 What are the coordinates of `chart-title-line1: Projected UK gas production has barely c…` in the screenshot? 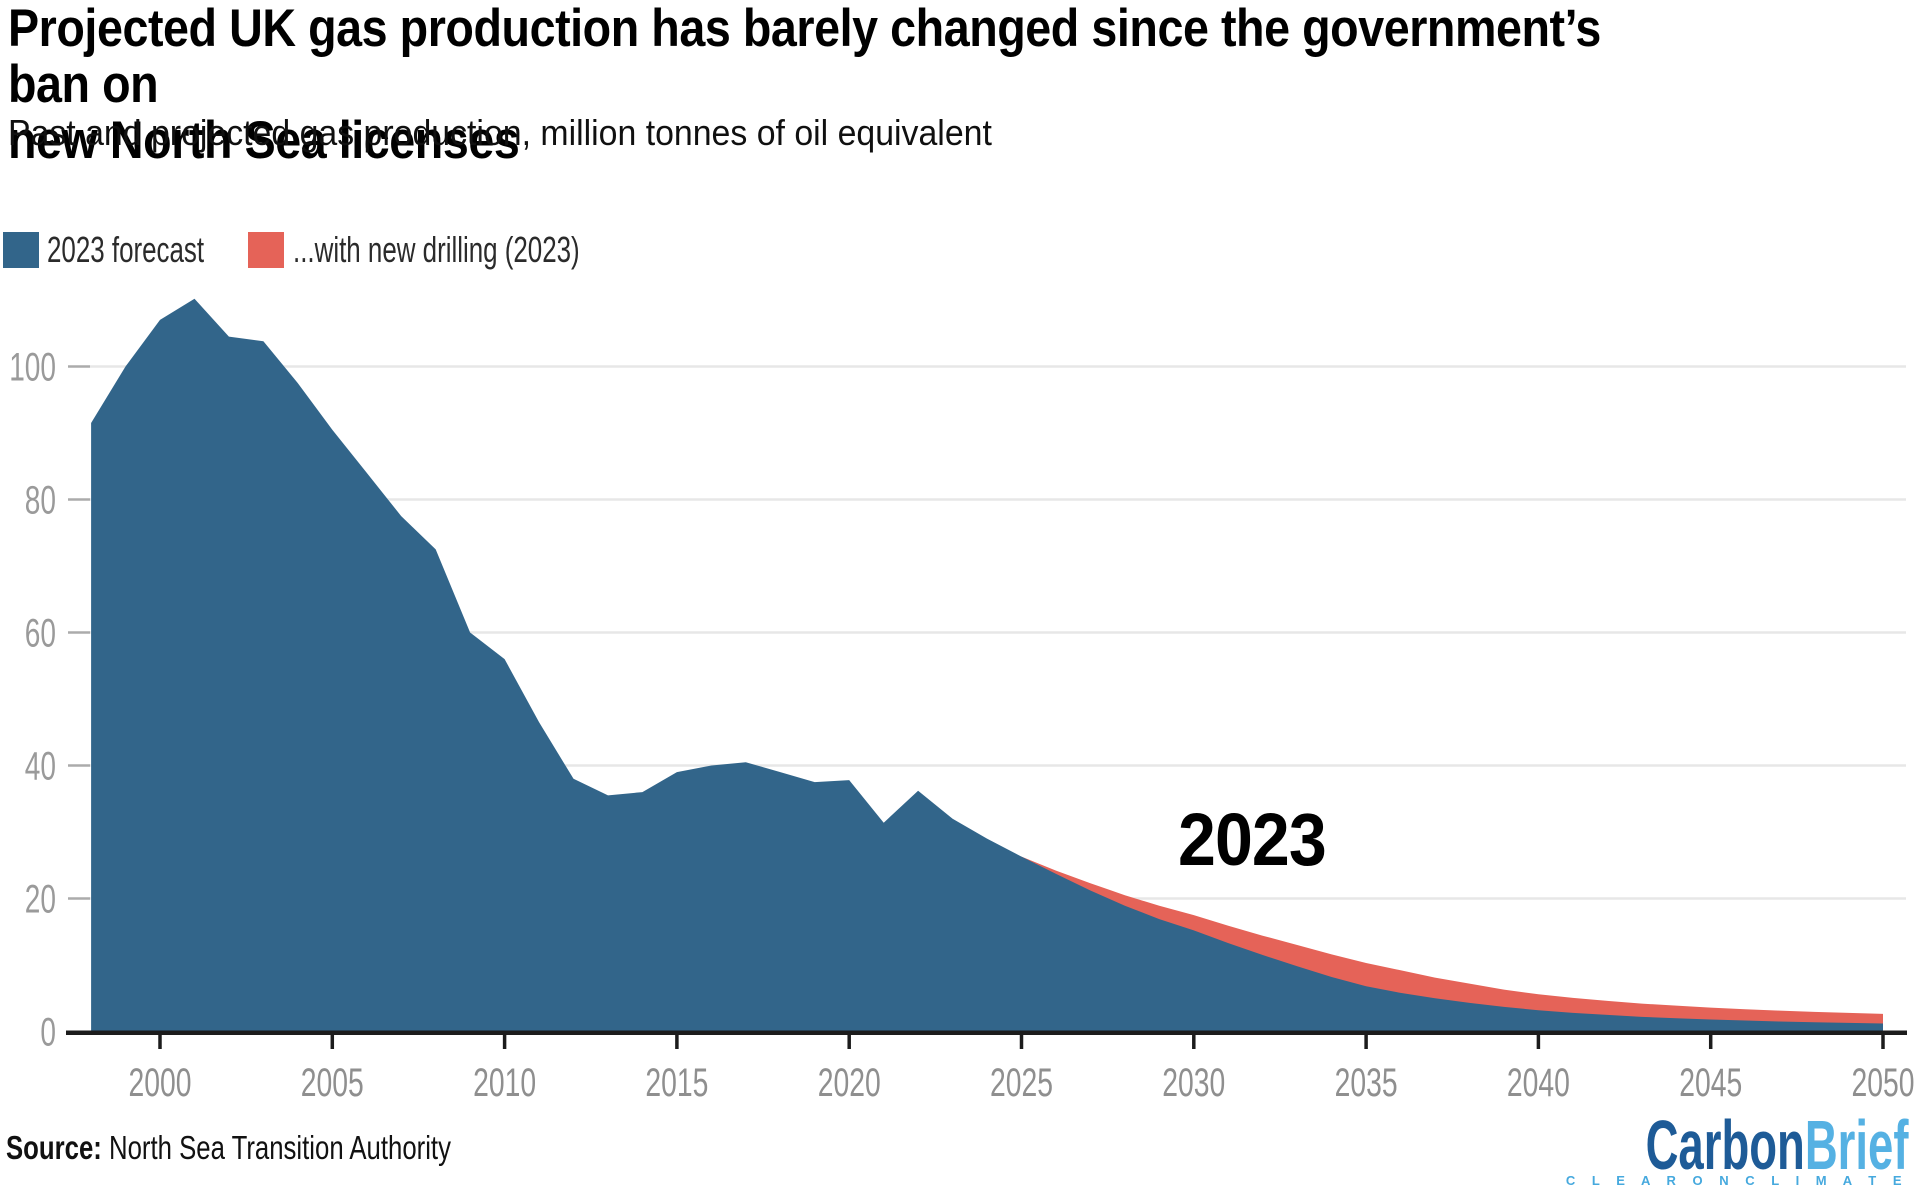 It's located at (804, 57).